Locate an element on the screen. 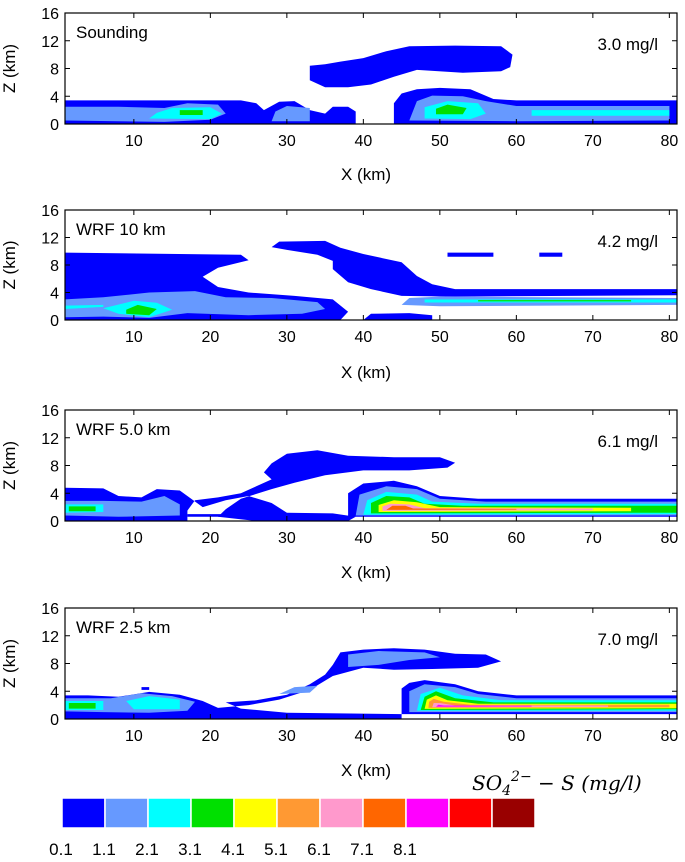 The width and height of the screenshot is (685, 862). panel-title: Sounding is located at coordinates (112, 32).